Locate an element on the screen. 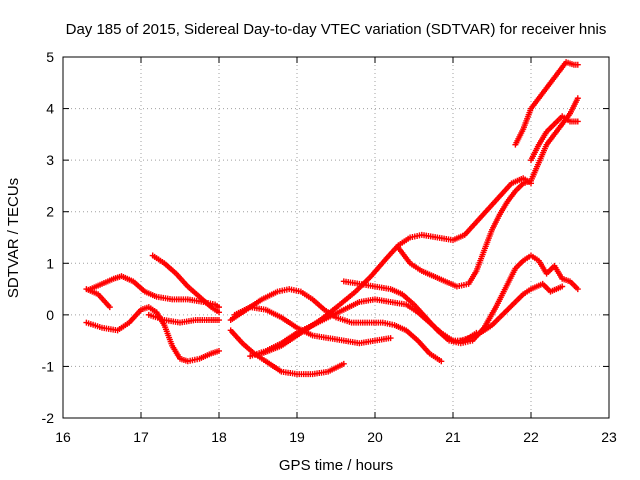  x-axis-label: GPS time / hours is located at coordinates (336, 465).